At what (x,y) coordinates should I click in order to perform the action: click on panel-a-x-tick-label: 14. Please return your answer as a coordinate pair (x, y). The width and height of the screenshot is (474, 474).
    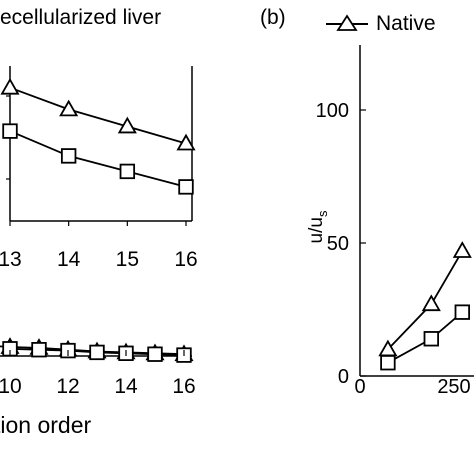
    Looking at the image, I should click on (126, 386).